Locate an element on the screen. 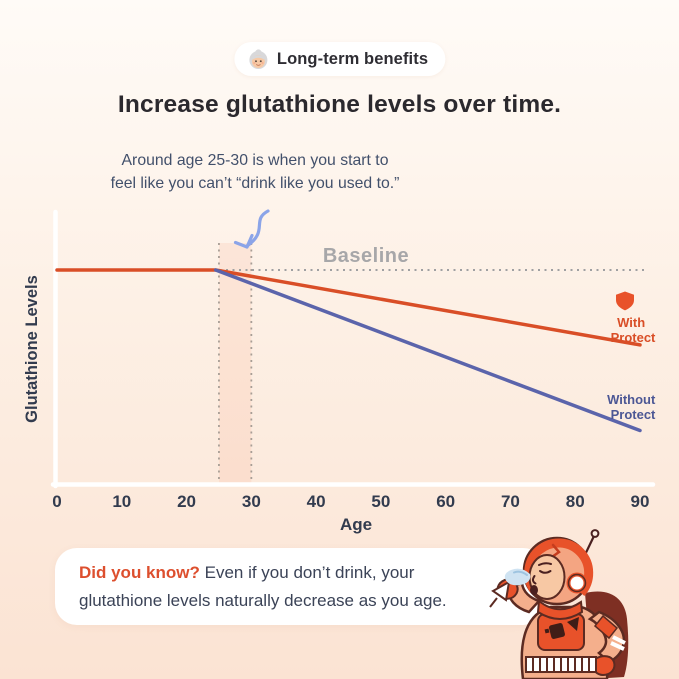 The image size is (679, 679). grandma-emoji-icon is located at coordinates (257, 59).